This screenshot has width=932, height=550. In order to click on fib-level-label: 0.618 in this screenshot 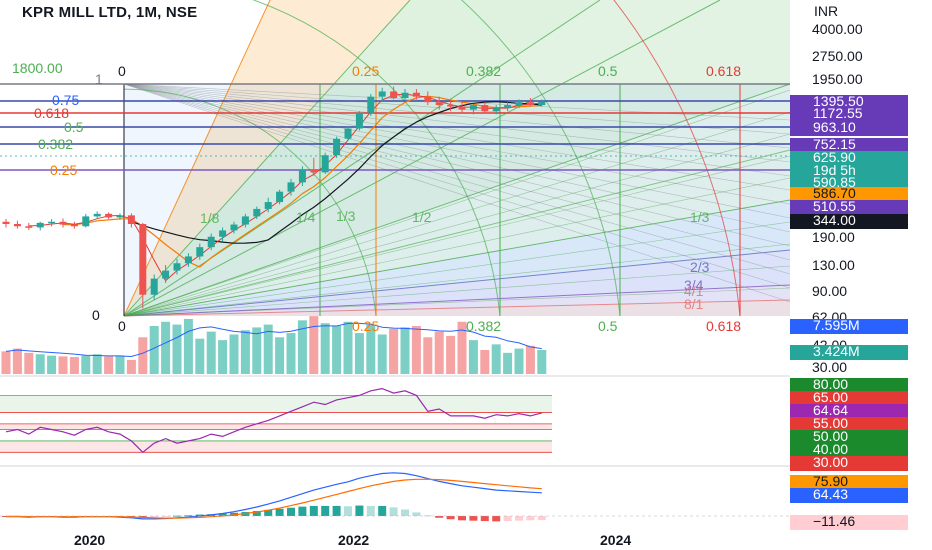, I will do `click(51, 113)`.